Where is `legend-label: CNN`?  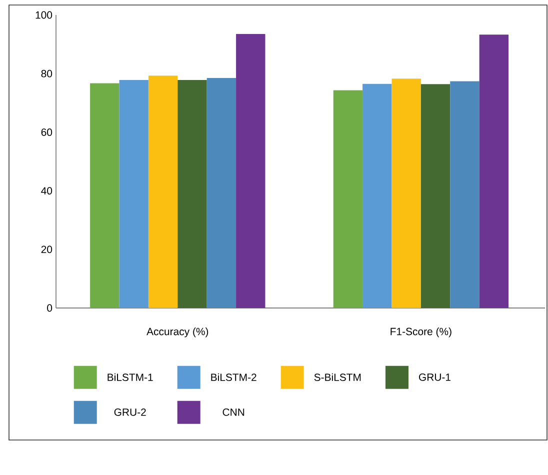 legend-label: CNN is located at coordinates (233, 412).